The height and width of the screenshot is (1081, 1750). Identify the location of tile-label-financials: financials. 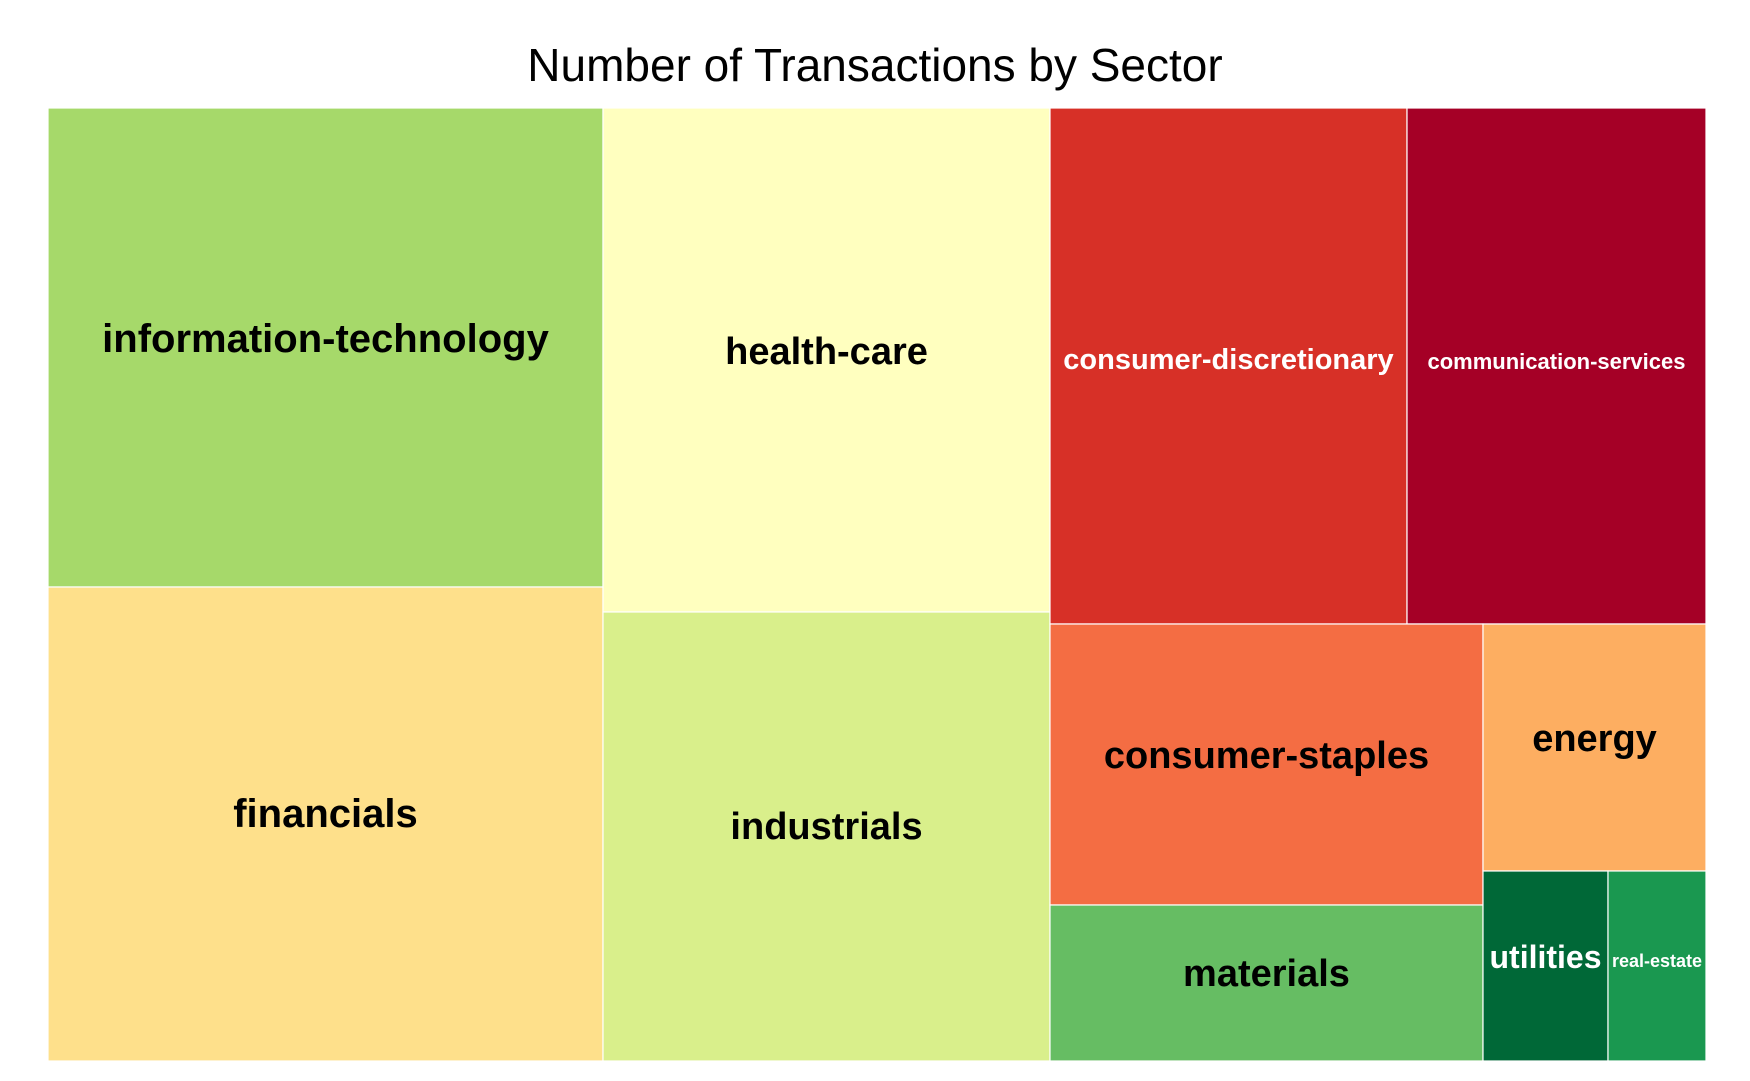
(325, 814).